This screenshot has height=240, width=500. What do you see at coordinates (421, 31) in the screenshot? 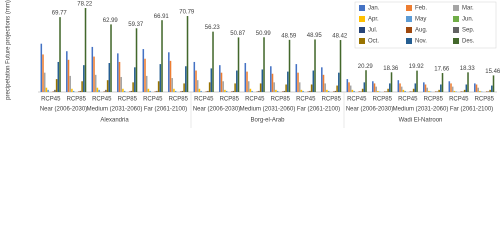
I see `legend-label: Aug.` at bounding box center [421, 31].